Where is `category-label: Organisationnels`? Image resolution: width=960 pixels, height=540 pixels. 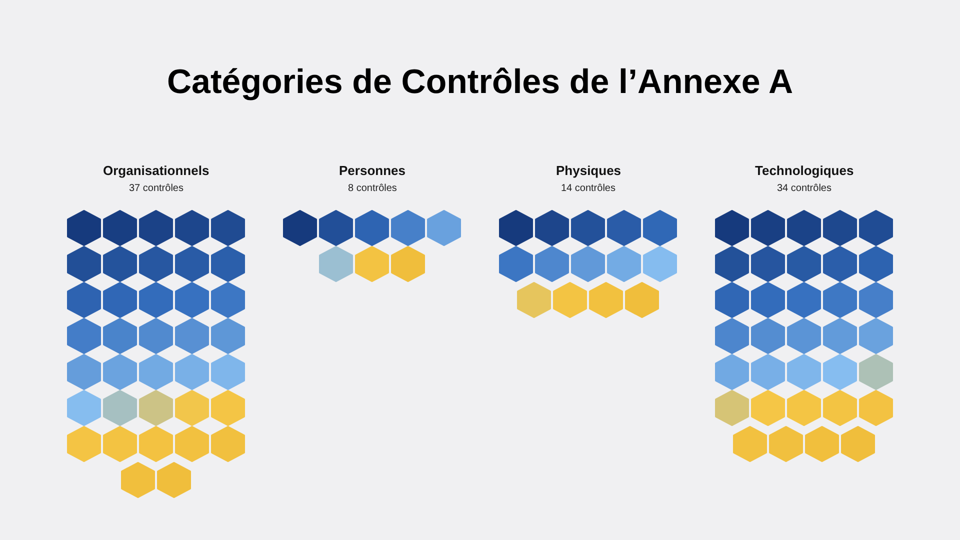 category-label: Organisationnels is located at coordinates (156, 170).